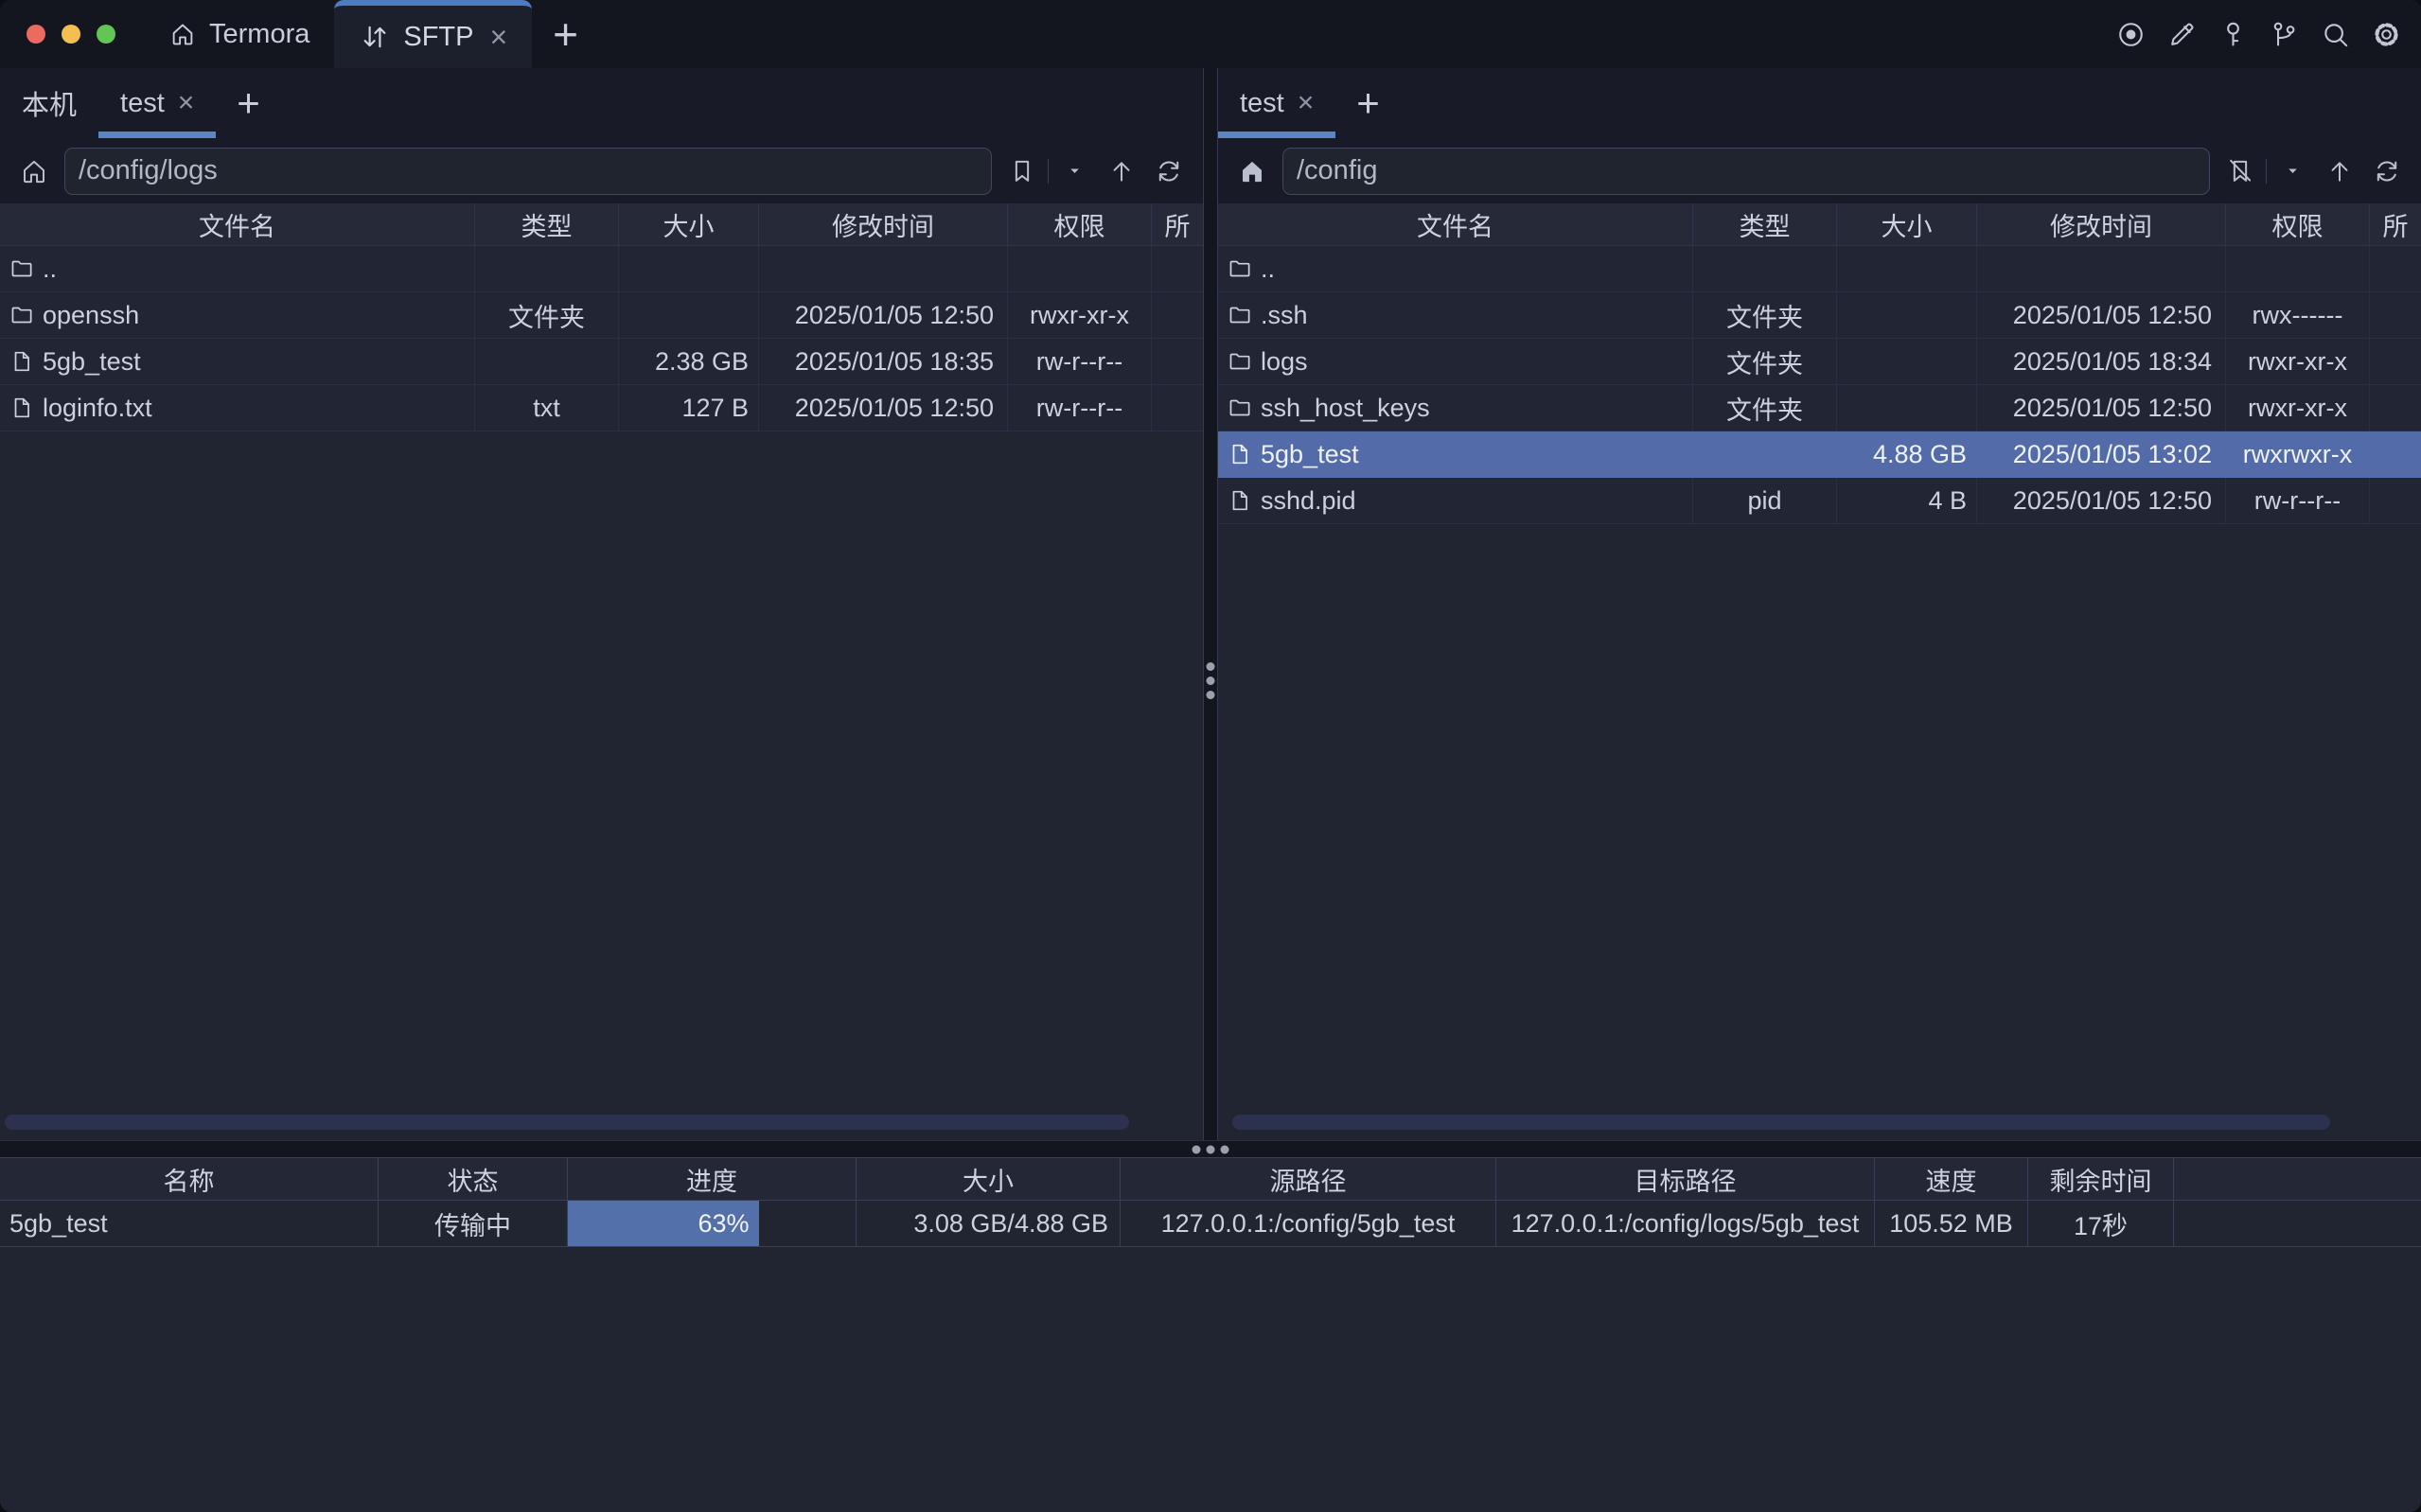 This screenshot has width=2421, height=1512. Describe the element at coordinates (71, 34) in the screenshot. I see `minimize-window-button` at that location.